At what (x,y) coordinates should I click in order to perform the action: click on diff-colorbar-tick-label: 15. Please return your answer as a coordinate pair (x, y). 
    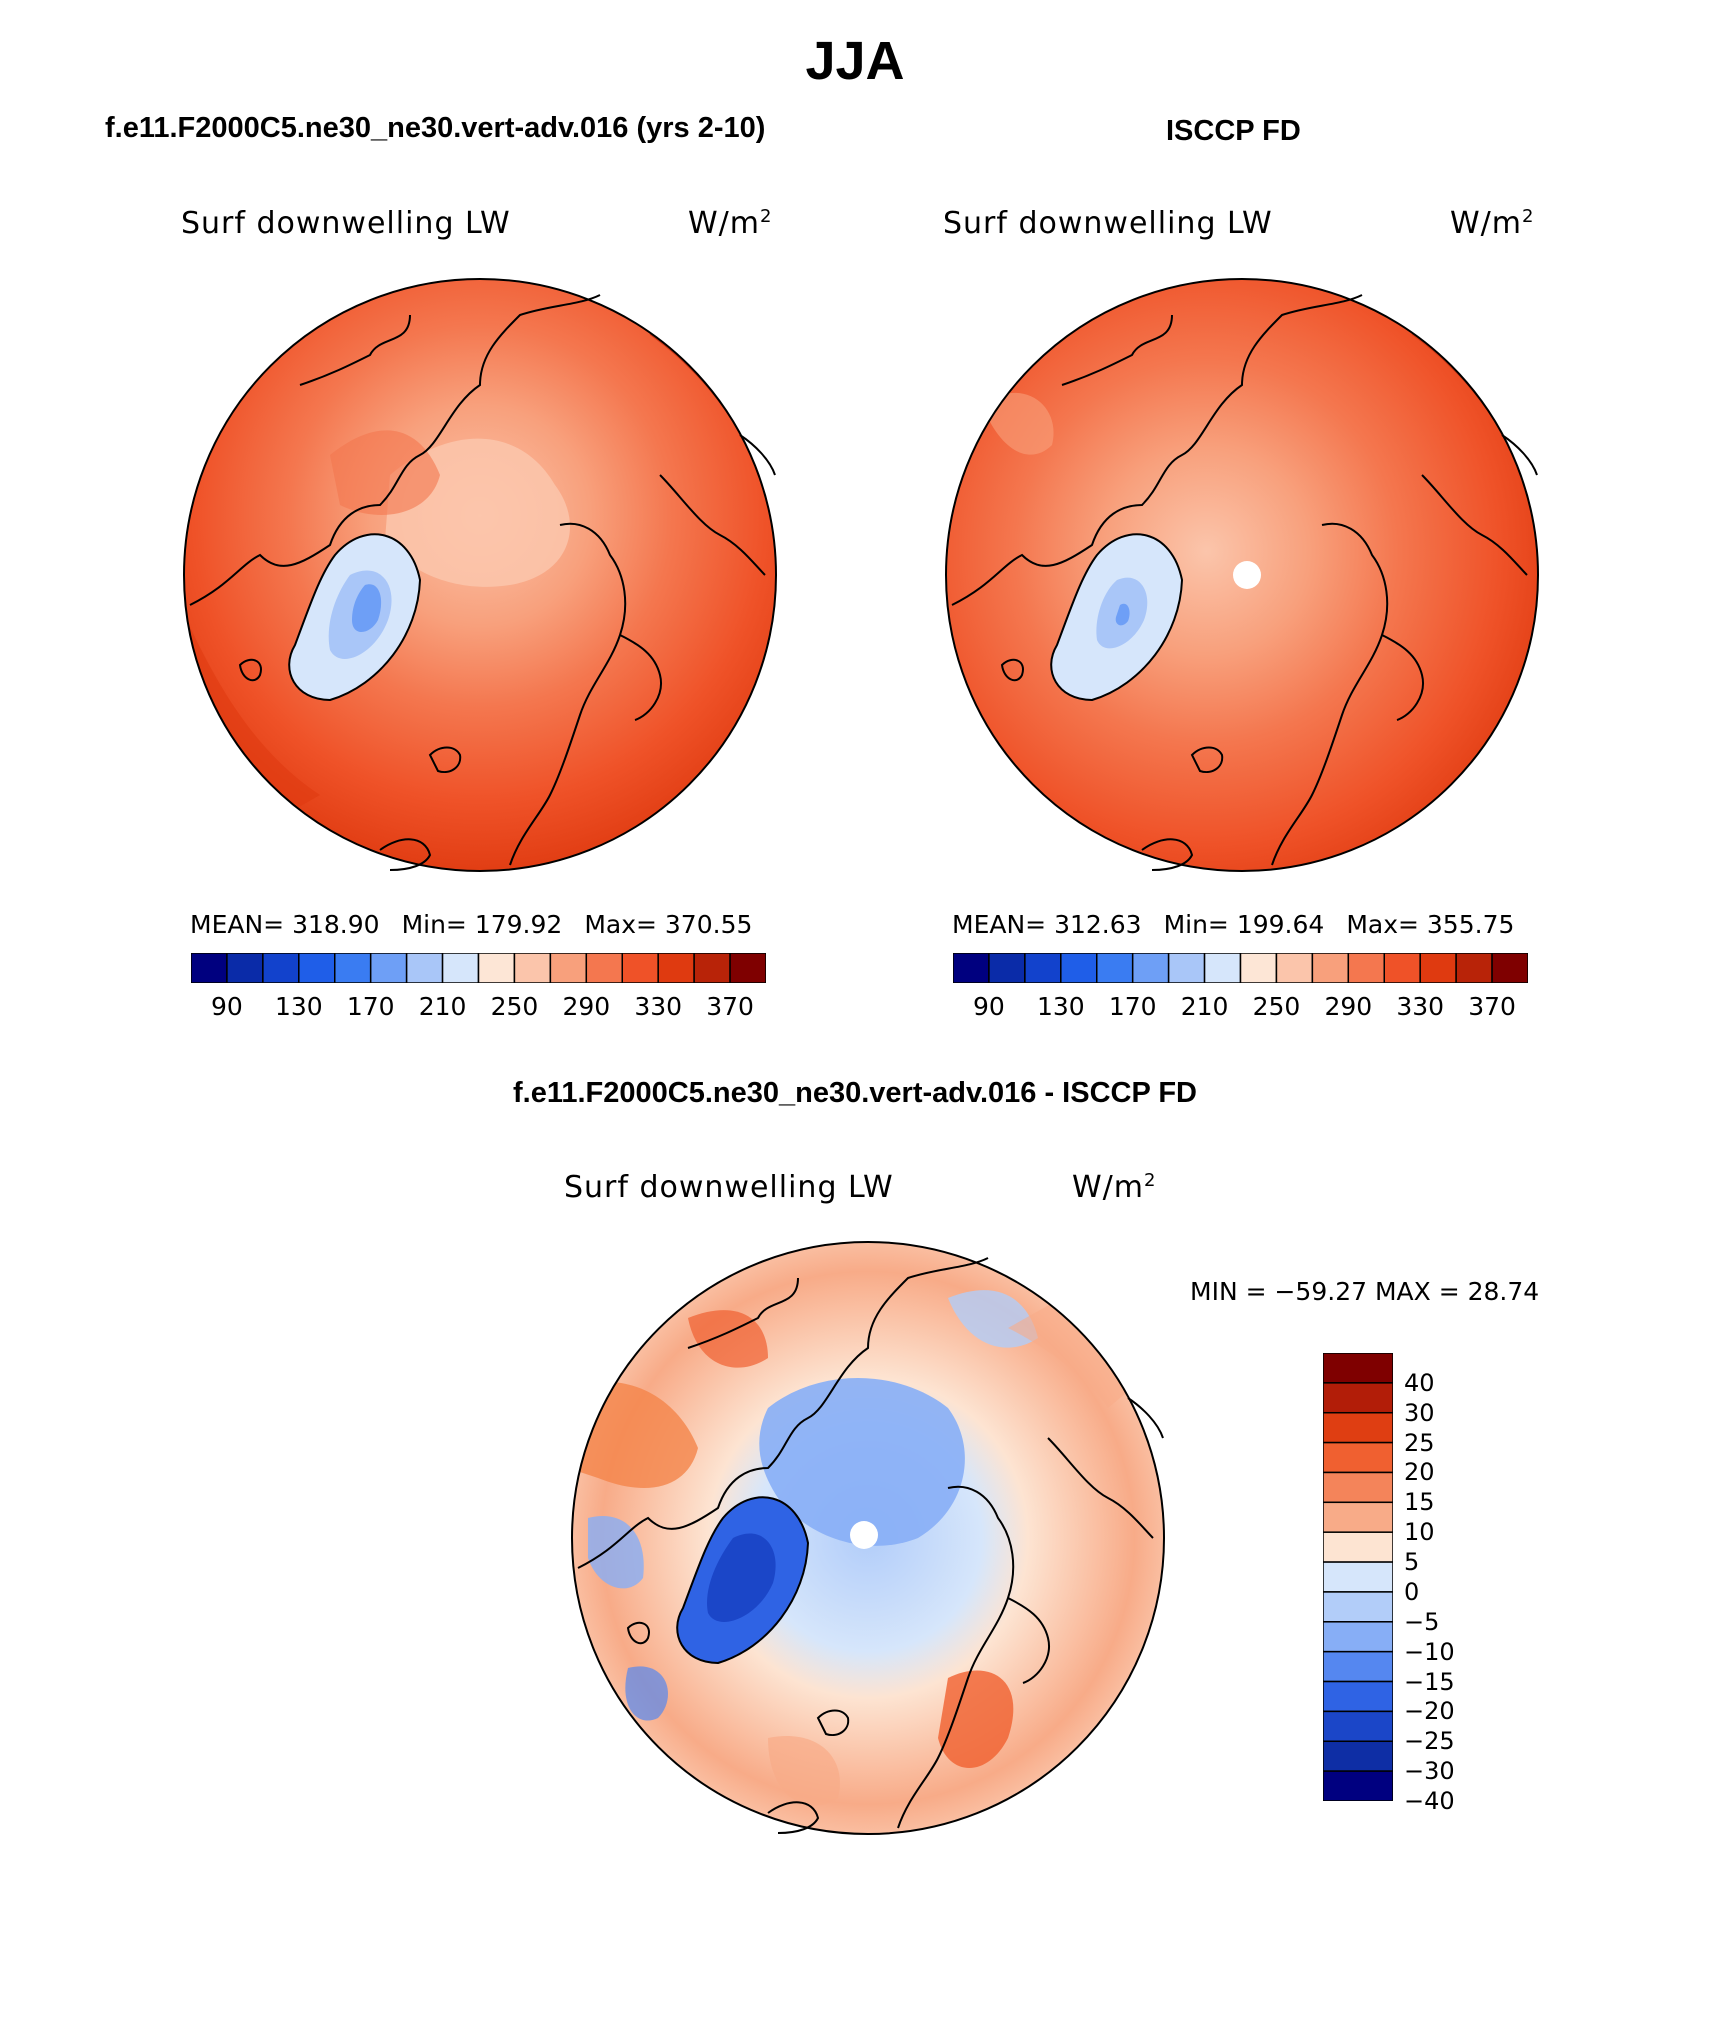
    Looking at the image, I should click on (1419, 1502).